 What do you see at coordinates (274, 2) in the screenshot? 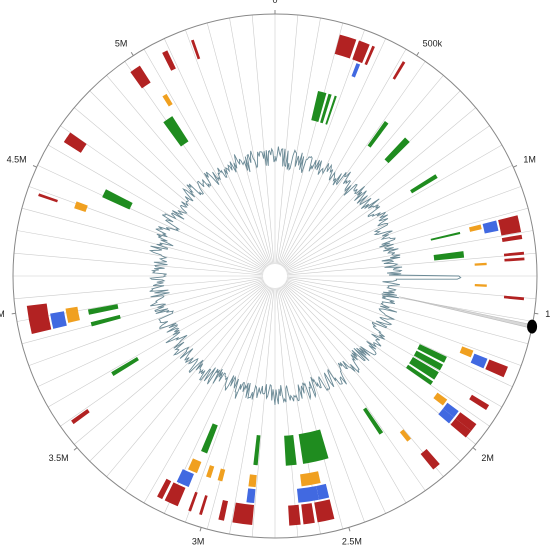
I see `tick-label: 0` at bounding box center [274, 2].